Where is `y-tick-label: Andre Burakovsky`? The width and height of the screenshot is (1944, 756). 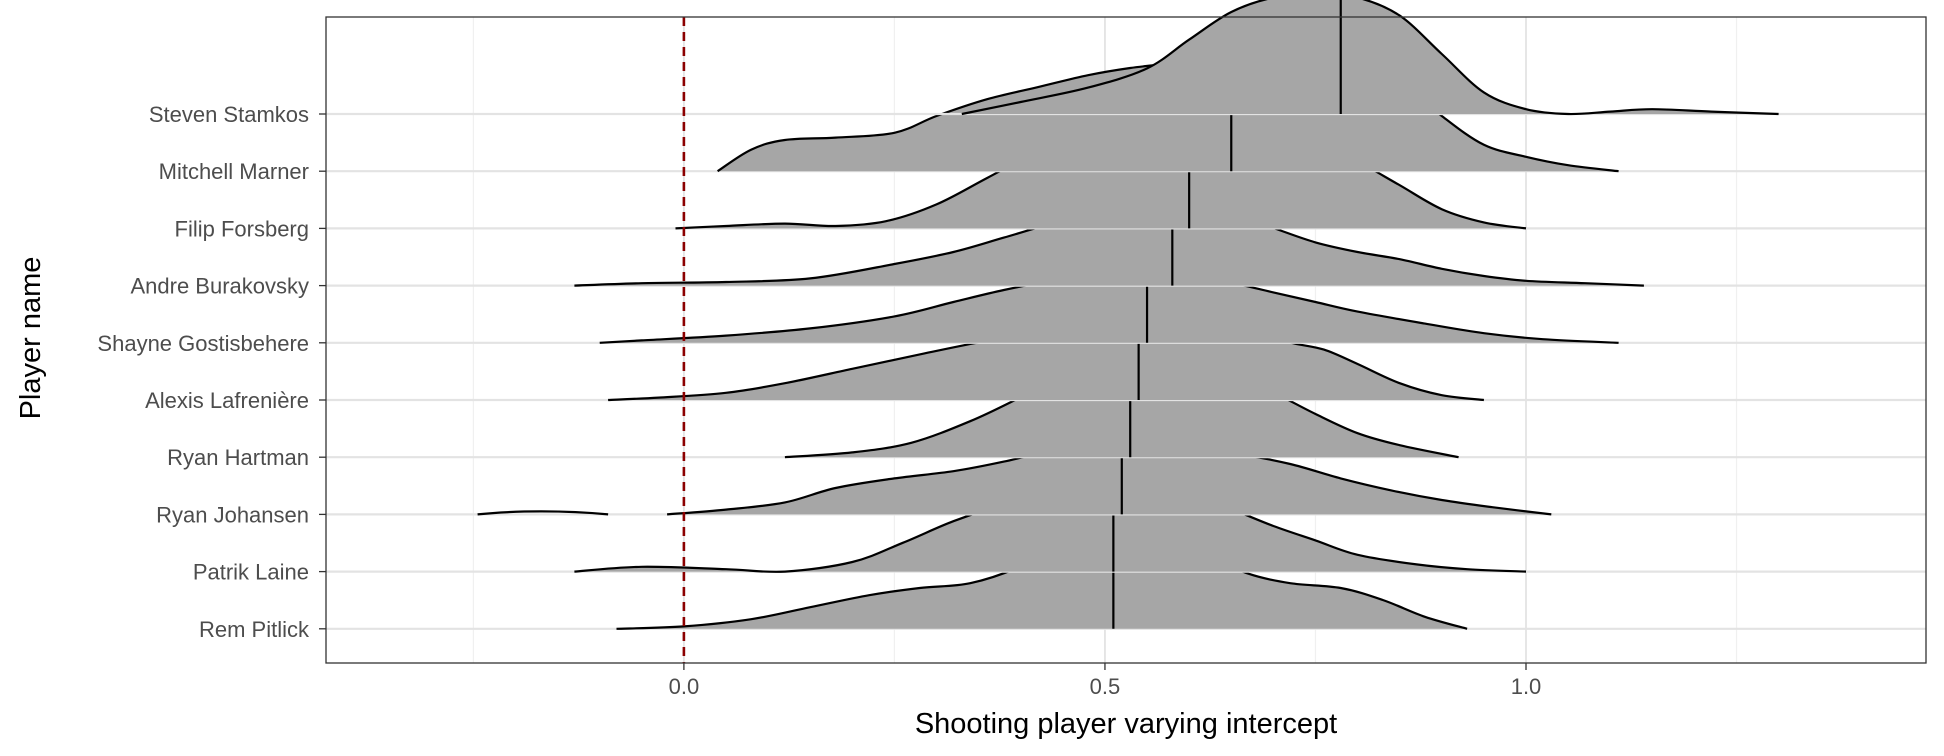
y-tick-label: Andre Burakovsky is located at coordinates (219, 286).